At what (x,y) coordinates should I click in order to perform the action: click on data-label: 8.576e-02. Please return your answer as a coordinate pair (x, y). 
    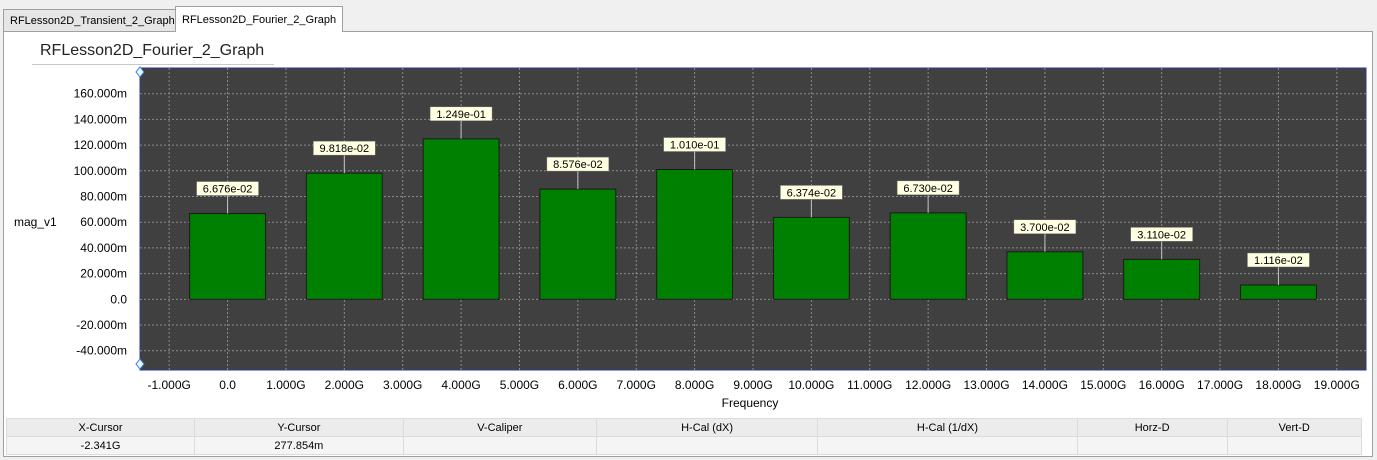
    Looking at the image, I should click on (578, 165).